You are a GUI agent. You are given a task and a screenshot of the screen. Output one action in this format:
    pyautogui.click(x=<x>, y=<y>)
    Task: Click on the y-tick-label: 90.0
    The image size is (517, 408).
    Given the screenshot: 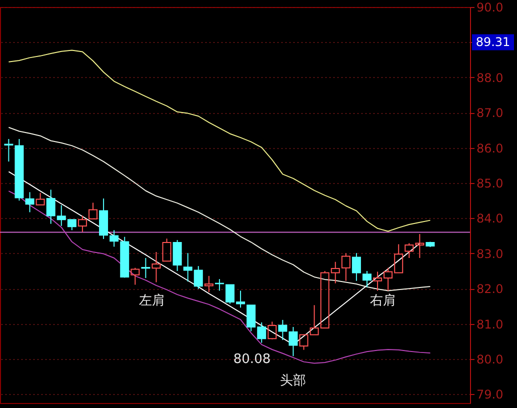 What is the action you would take?
    pyautogui.click(x=490, y=7)
    